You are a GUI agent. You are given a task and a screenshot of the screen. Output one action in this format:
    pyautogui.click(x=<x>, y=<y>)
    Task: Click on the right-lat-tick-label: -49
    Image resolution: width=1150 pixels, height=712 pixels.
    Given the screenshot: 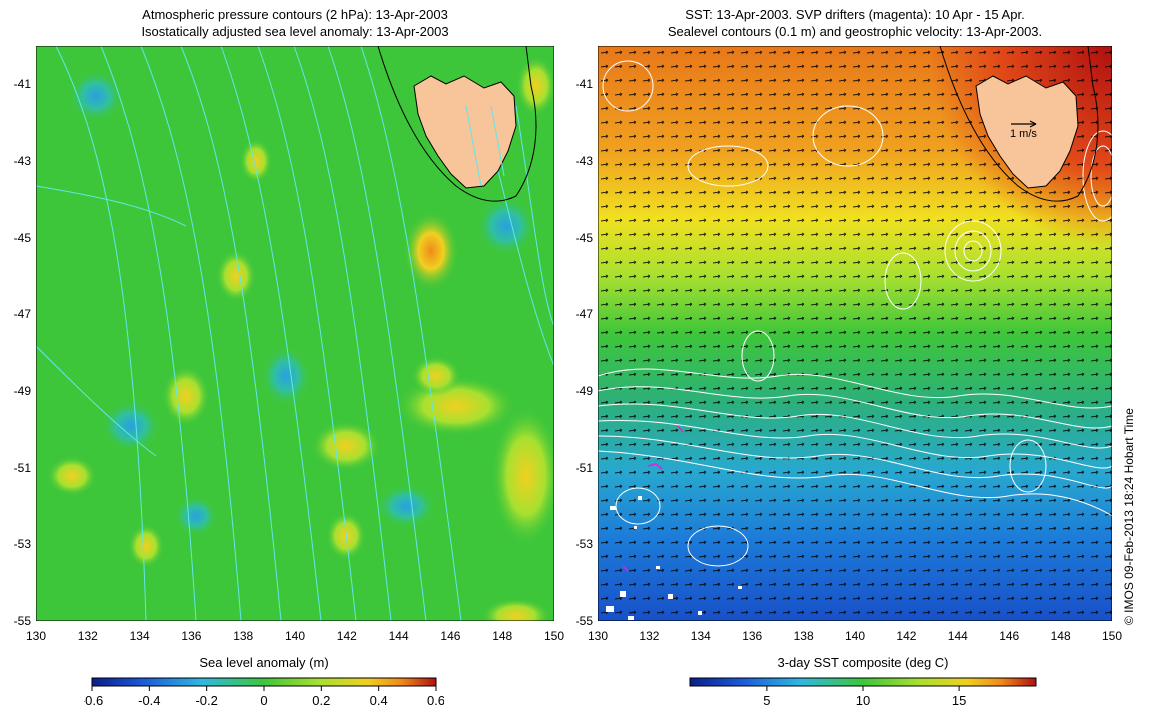 What is the action you would take?
    pyautogui.click(x=584, y=391)
    